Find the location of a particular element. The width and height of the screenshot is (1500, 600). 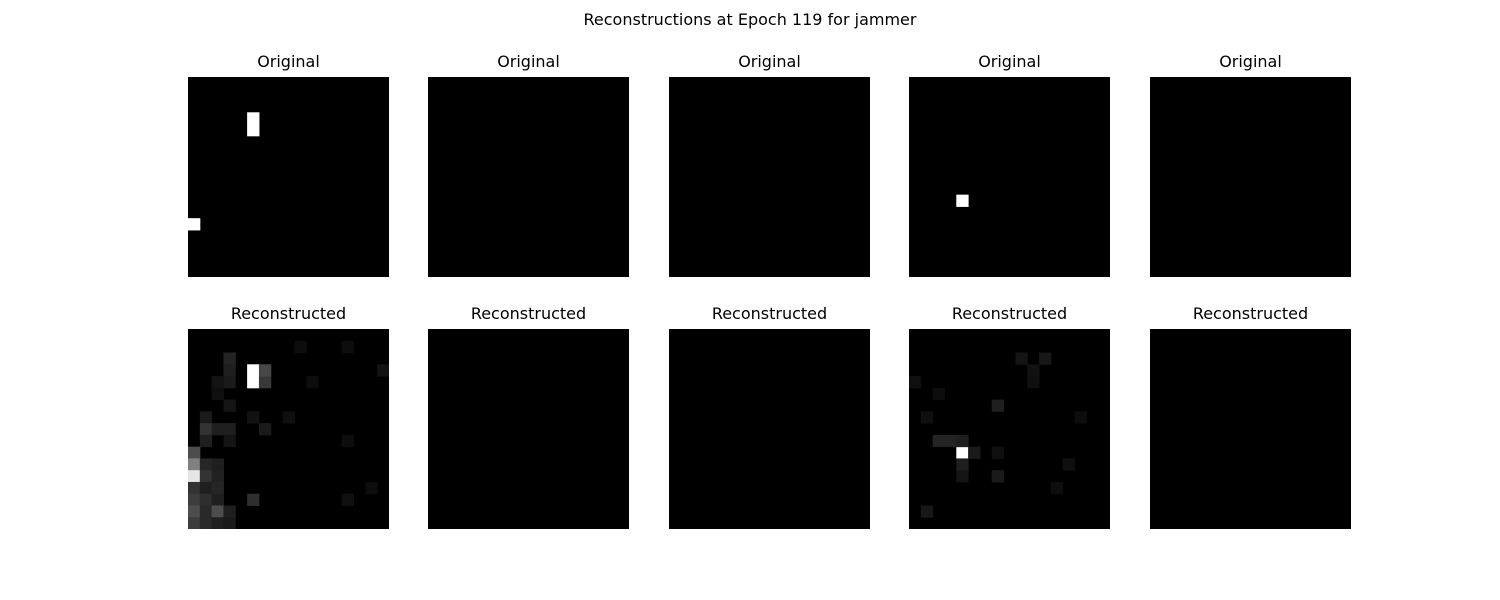

panel-reconstructed-5: Reconstructed is located at coordinates (1250, 416).